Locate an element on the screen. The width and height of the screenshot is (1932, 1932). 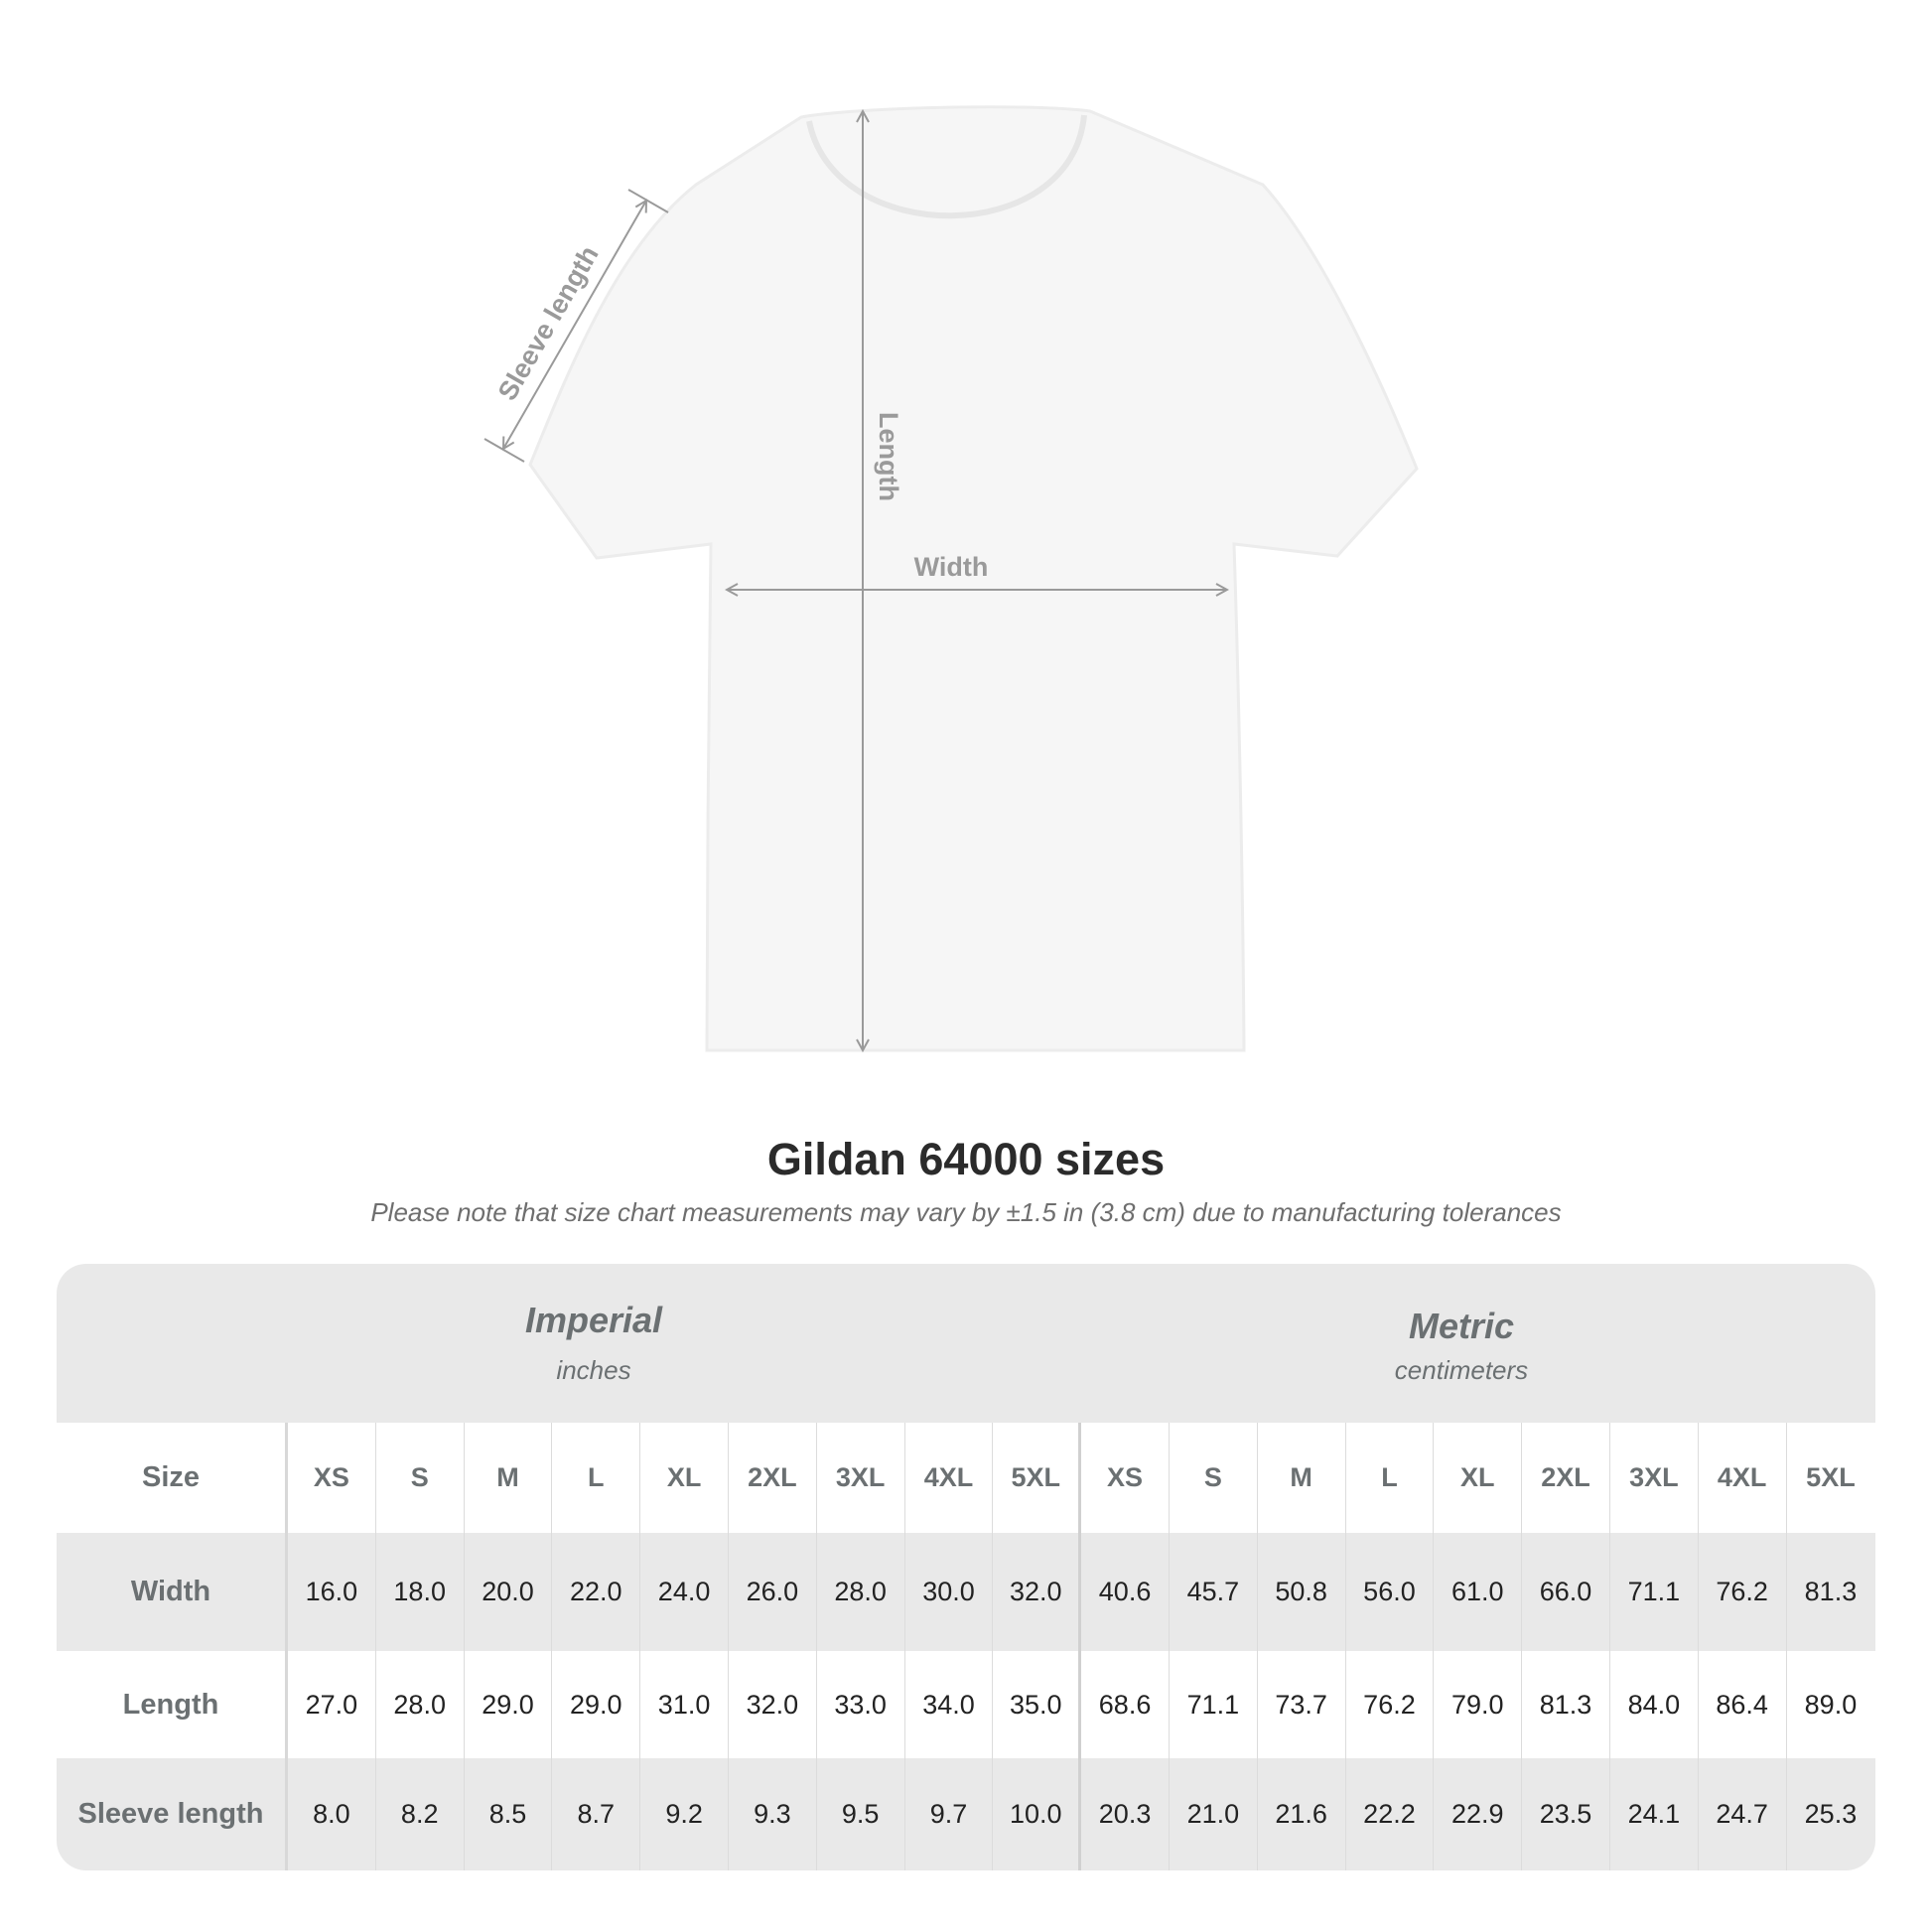
value-cell-metric: 20.3 is located at coordinates (1125, 1814).